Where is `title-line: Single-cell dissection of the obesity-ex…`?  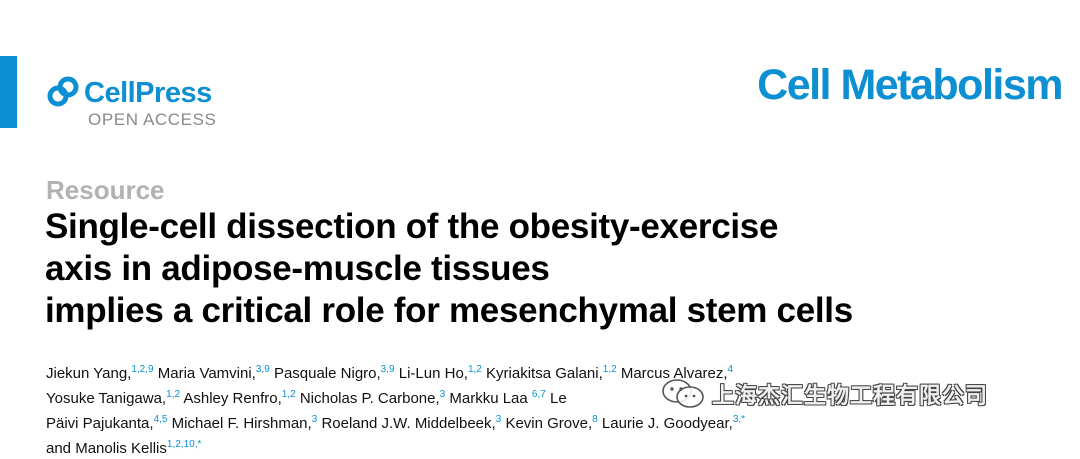
title-line: Single-cell dissection of the obesity-ex… is located at coordinates (412, 226).